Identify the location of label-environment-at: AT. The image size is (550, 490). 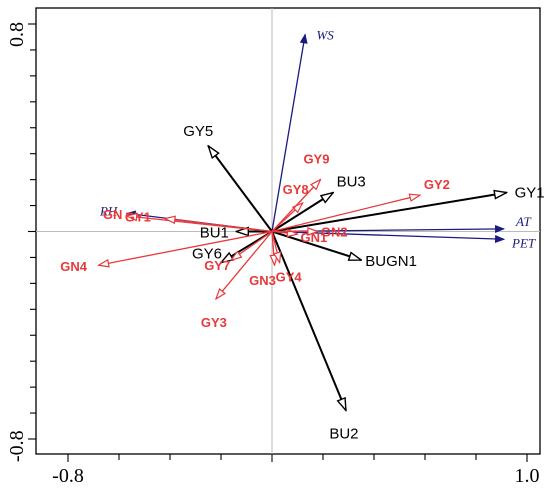
(523, 221).